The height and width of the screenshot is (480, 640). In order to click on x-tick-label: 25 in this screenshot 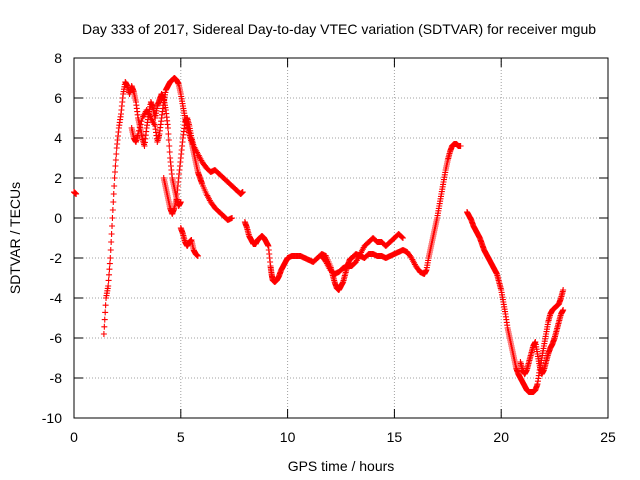, I will do `click(608, 437)`.